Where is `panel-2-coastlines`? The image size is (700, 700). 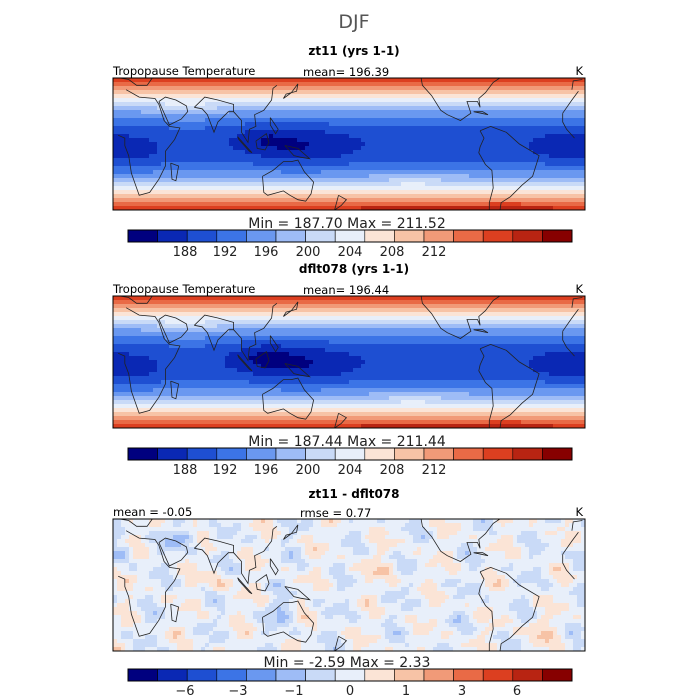 panel-2-coastlines is located at coordinates (350, 362).